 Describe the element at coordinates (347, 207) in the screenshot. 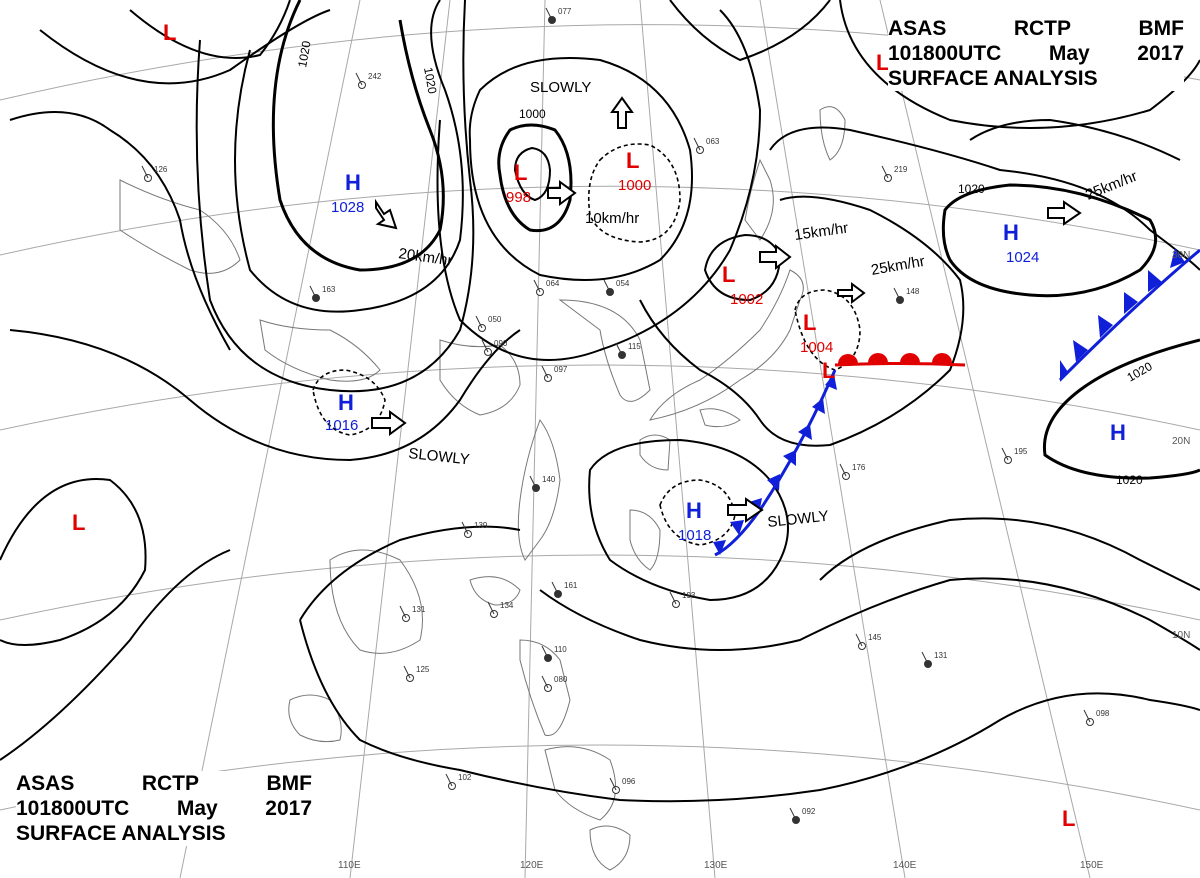

I see `pressure-value: 1028` at that location.